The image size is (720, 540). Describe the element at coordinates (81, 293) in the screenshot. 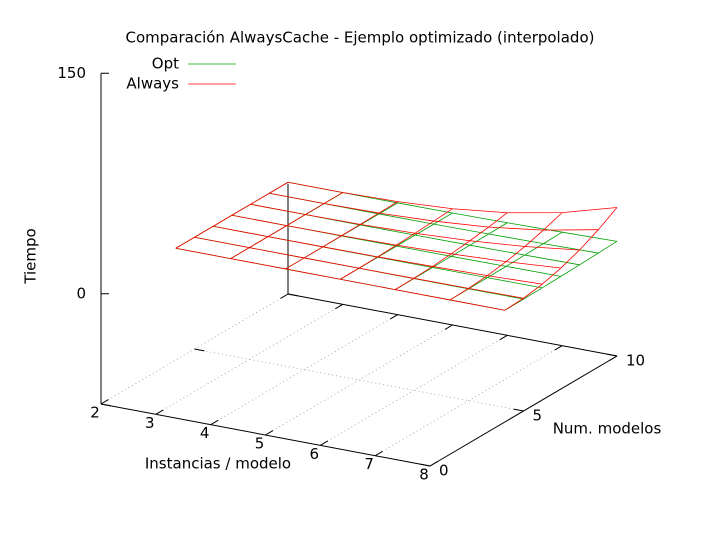

I see `z-tick-label: 0` at that location.